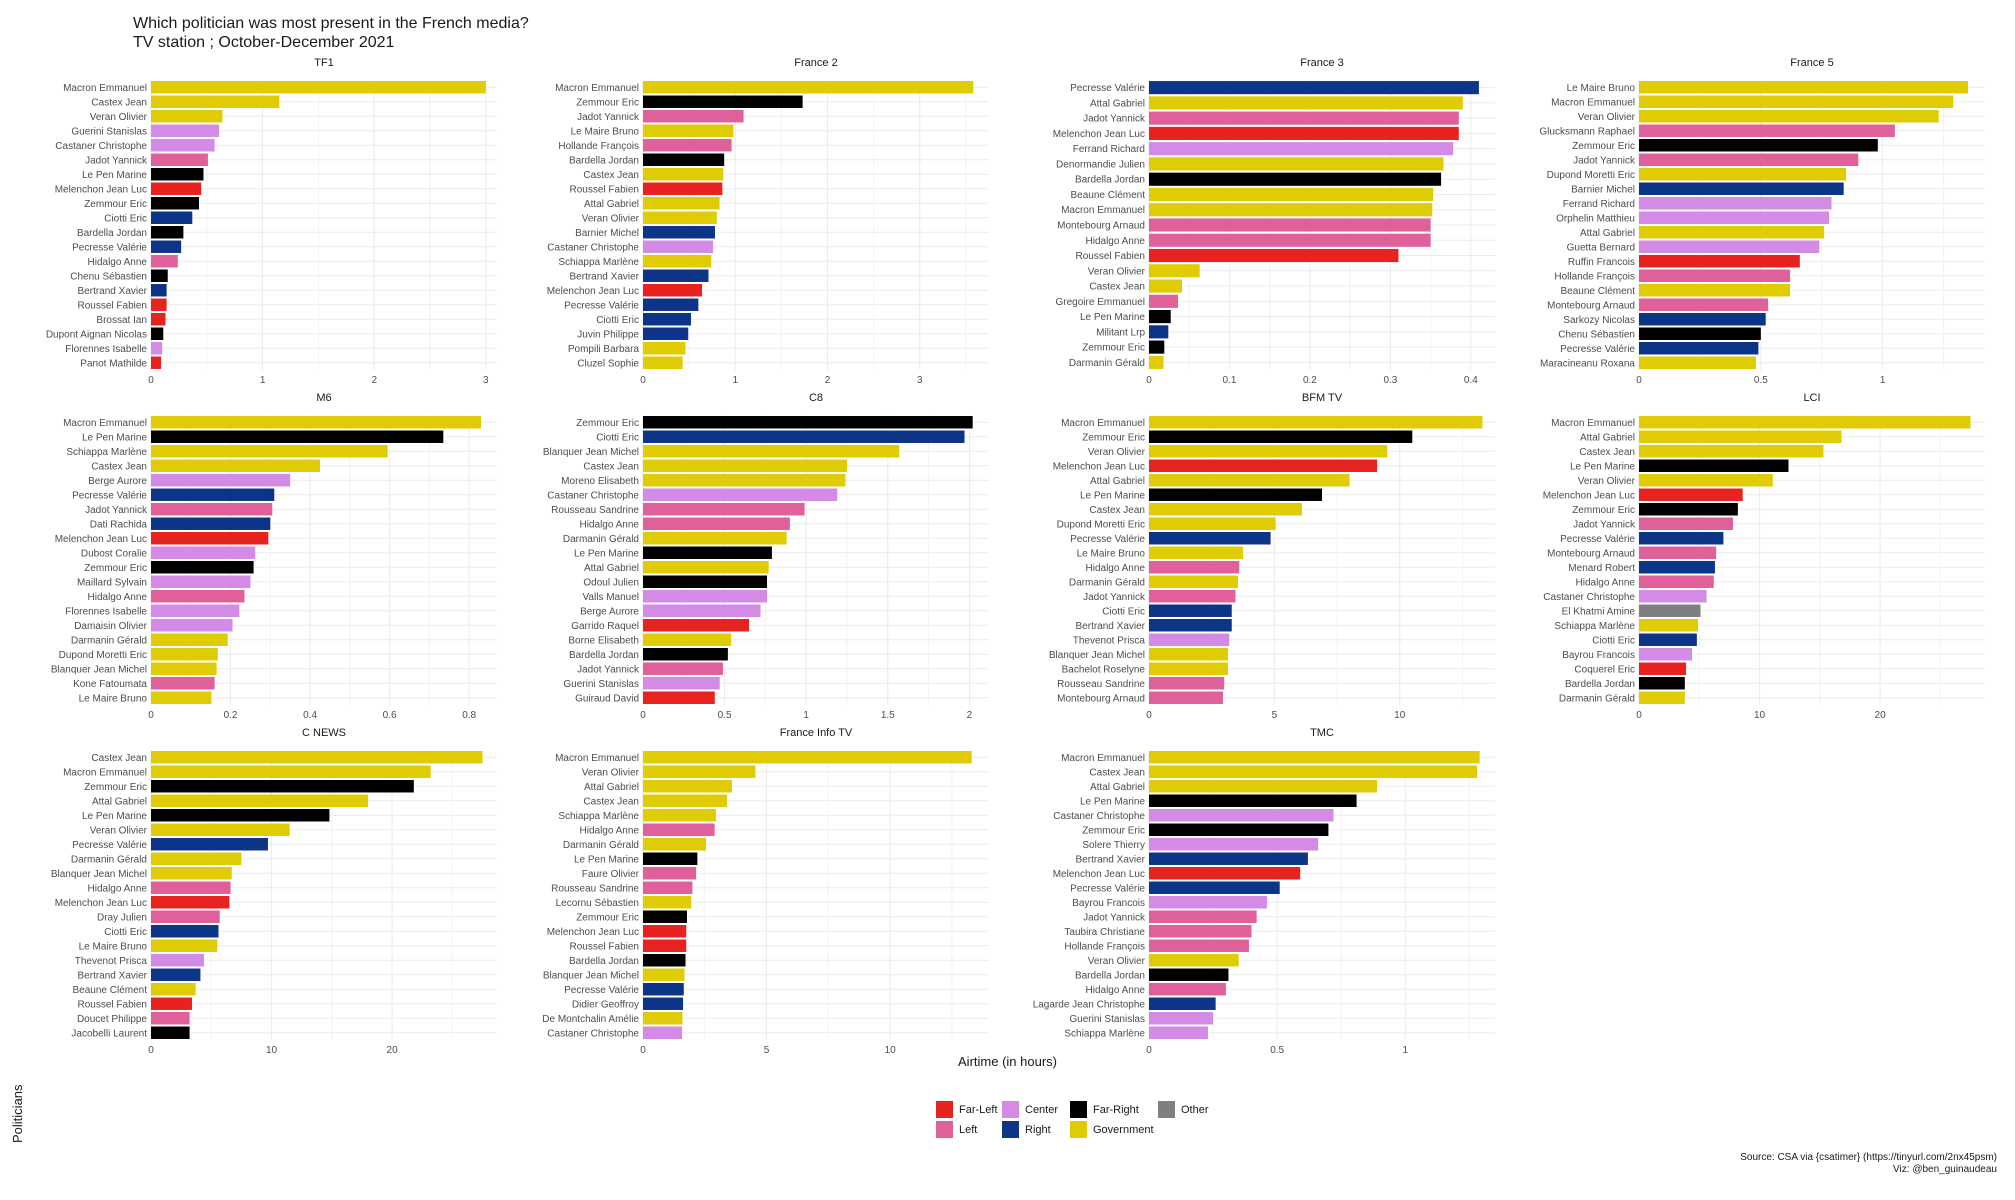 Image resolution: width=2015 pixels, height=1200 pixels. Describe the element at coordinates (106, 452) in the screenshot. I see `category-label: Schiappa Marlène` at that location.